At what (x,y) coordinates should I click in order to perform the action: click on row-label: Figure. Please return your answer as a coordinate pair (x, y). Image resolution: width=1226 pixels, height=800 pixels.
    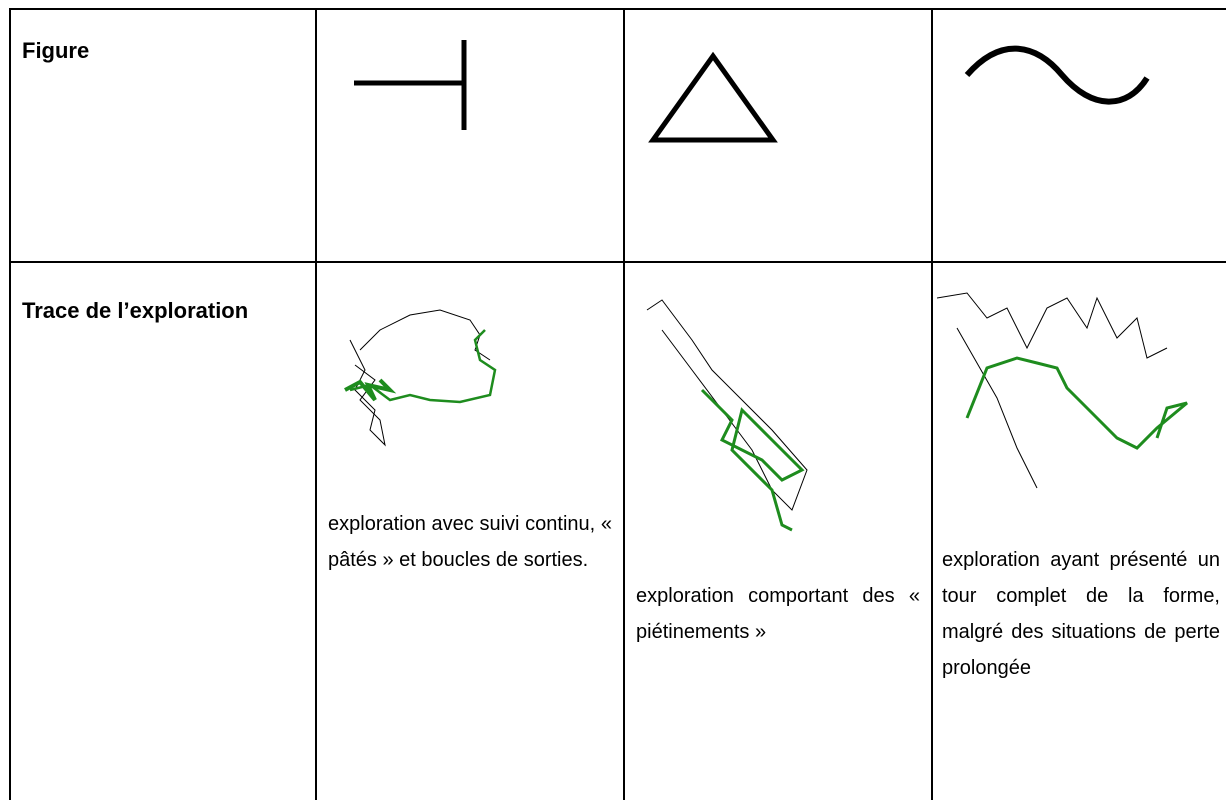
    Looking at the image, I should click on (56, 50).